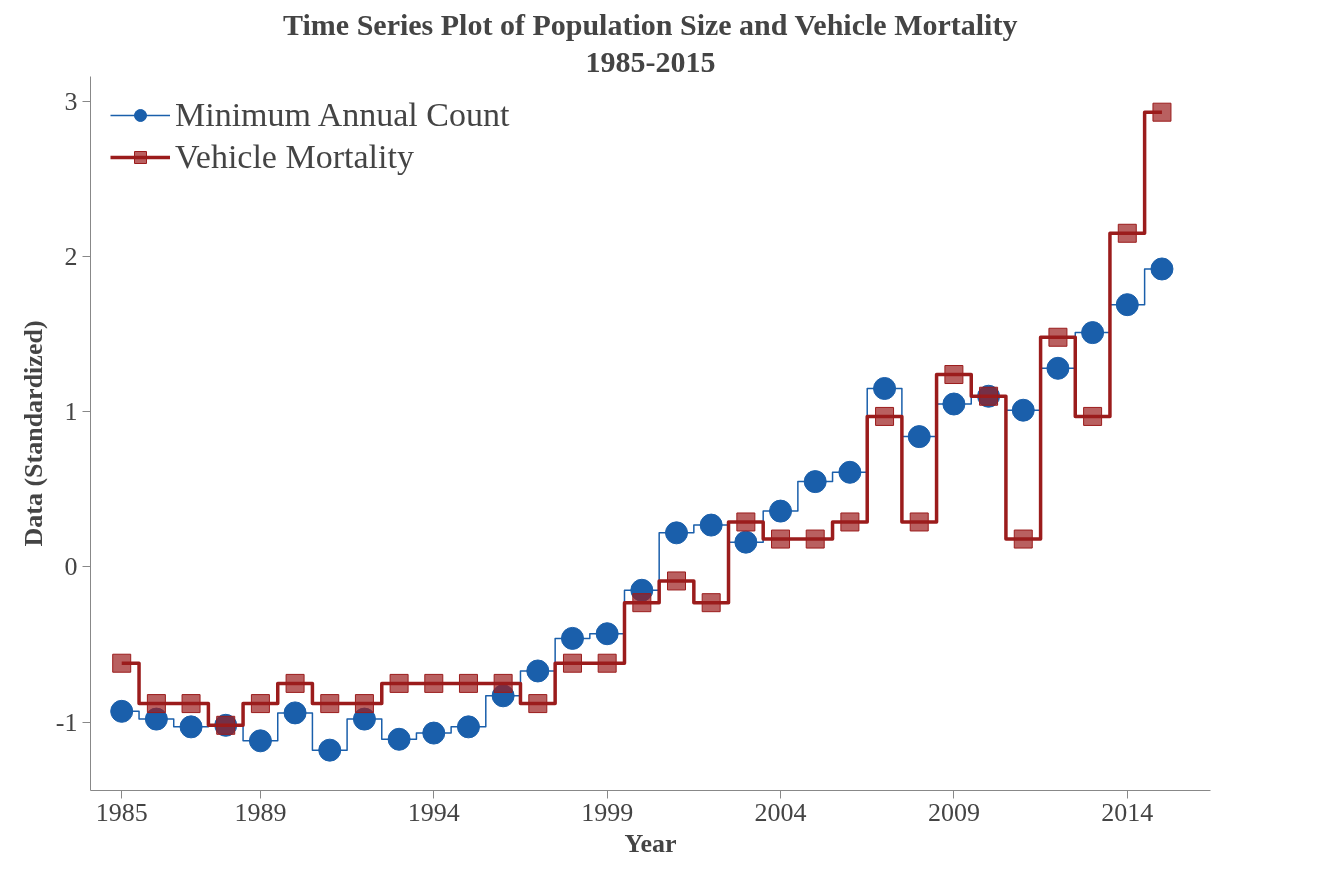 The width and height of the screenshot is (1328, 880). What do you see at coordinates (650, 843) in the screenshot?
I see `x-axis-title: Year` at bounding box center [650, 843].